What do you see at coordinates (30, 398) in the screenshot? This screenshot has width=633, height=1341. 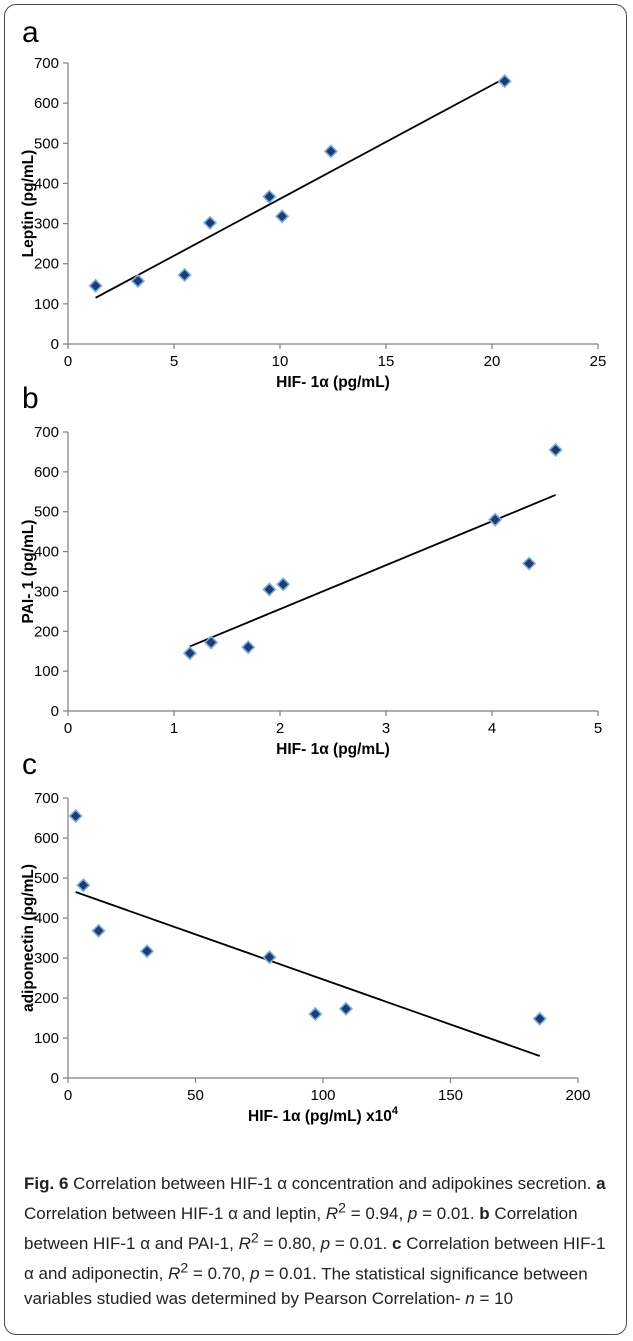 I see `panel-b-letter: b` at bounding box center [30, 398].